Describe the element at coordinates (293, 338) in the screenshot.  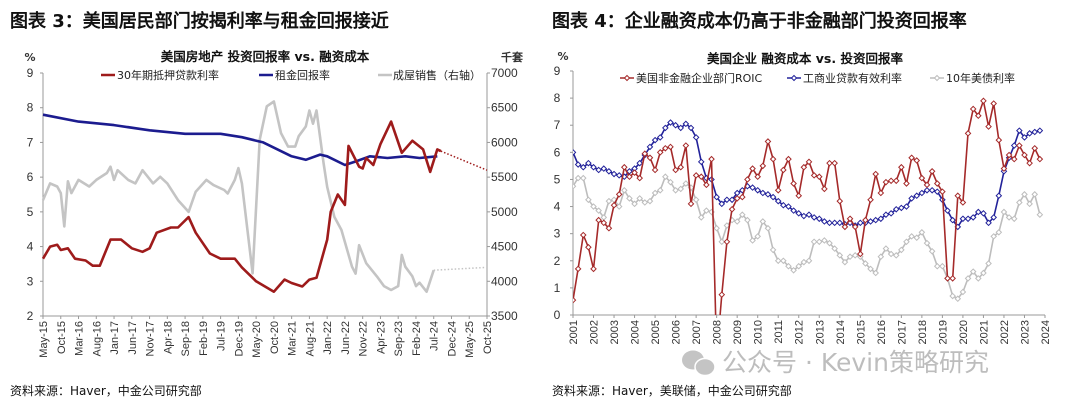
I see `x-tick-label: Mar-21` at that location.